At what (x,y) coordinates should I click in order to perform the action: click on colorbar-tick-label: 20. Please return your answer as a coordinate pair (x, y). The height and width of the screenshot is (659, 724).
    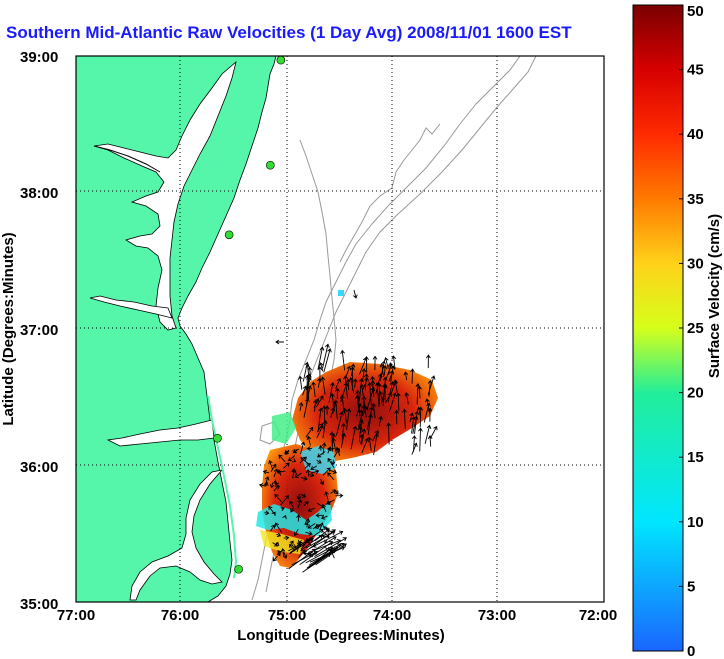
    Looking at the image, I should click on (695, 393).